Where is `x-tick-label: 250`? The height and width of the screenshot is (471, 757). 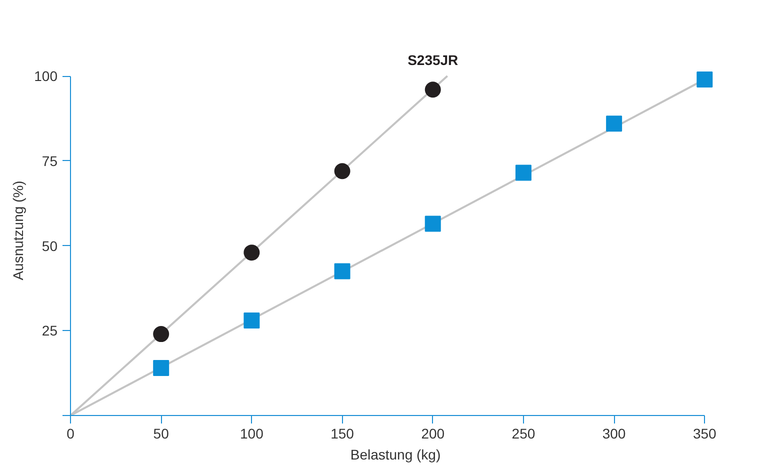 x-tick-label: 250 is located at coordinates (524, 434).